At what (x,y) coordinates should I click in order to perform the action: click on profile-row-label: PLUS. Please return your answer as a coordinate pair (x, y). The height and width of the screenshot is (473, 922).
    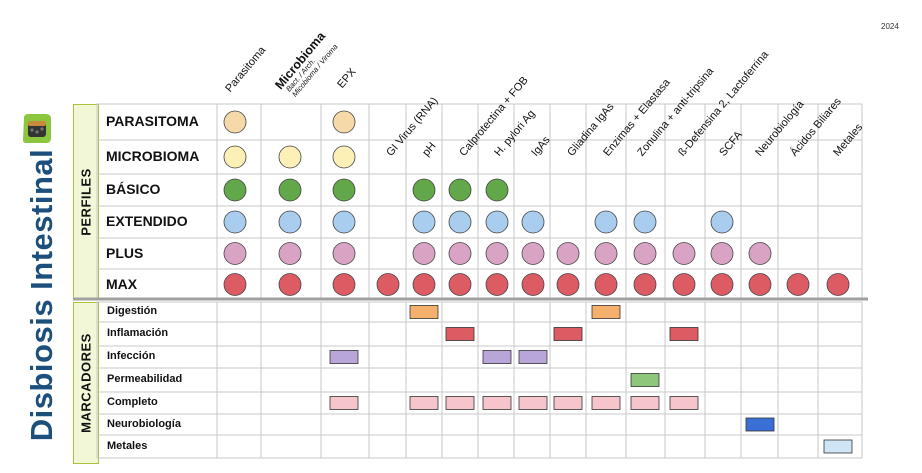
    Looking at the image, I should click on (125, 252).